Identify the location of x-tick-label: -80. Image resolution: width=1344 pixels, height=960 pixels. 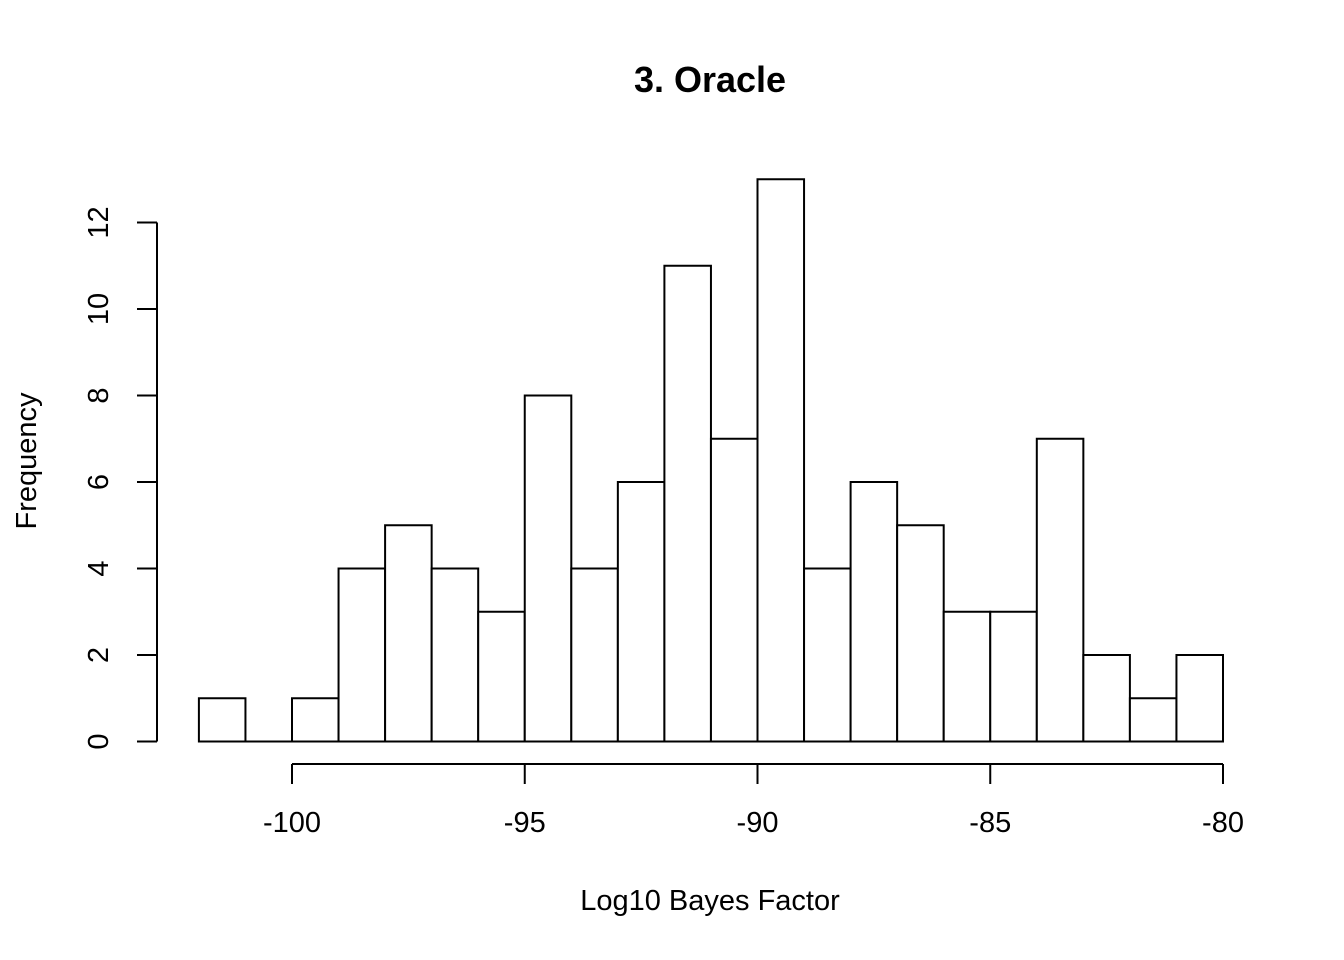
(1223, 823).